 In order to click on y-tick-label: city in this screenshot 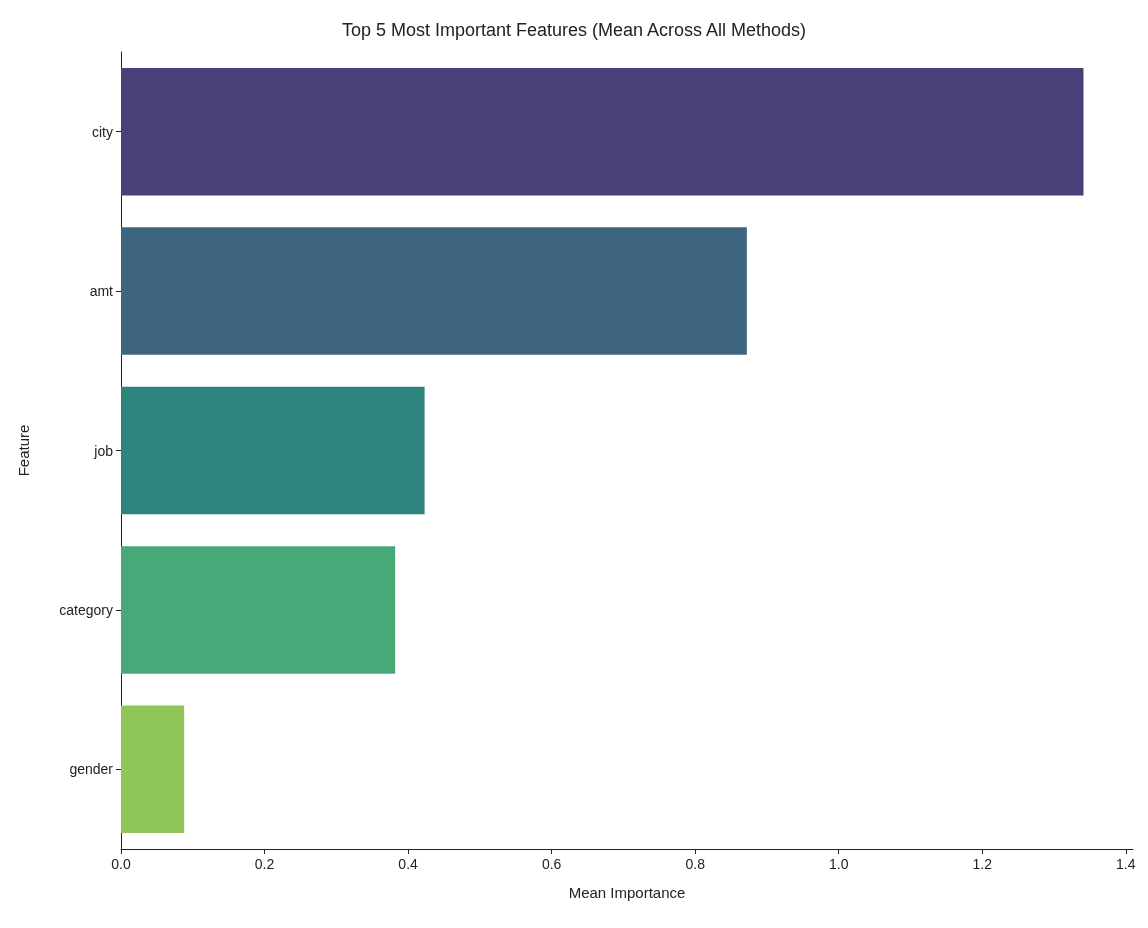, I will do `click(102, 131)`.